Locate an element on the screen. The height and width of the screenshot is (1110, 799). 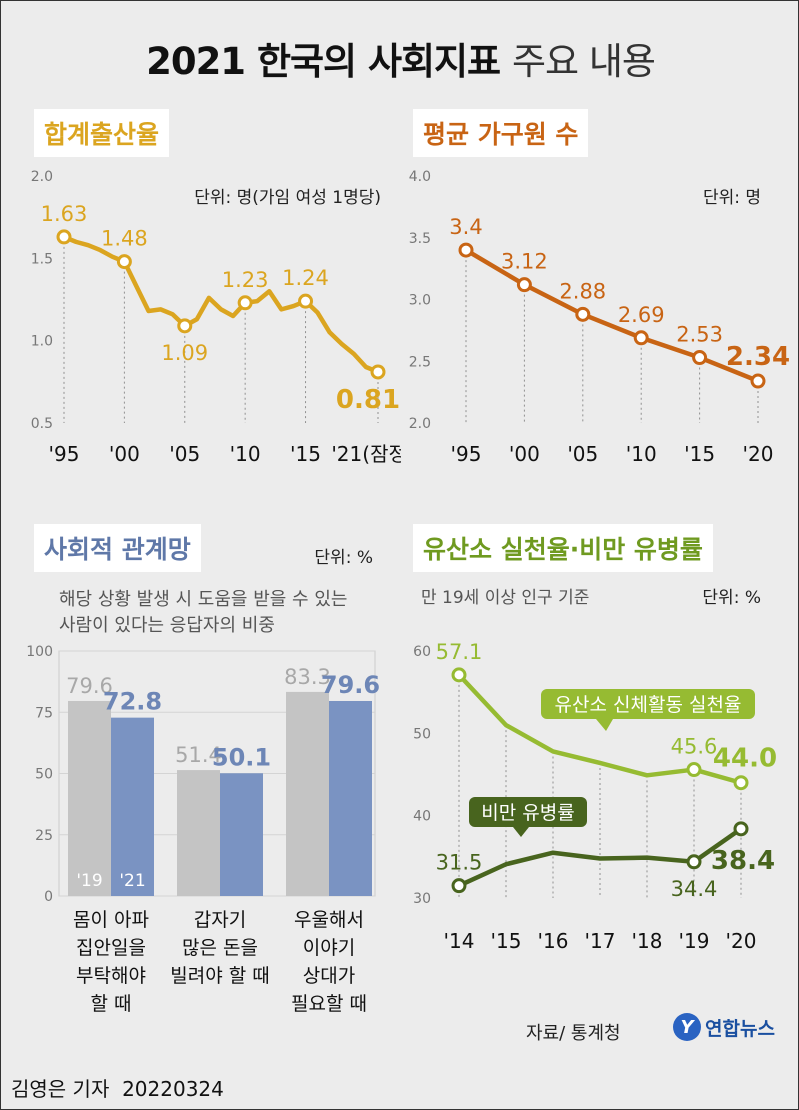
title-light: 주요 내용 is located at coordinates (584, 61).